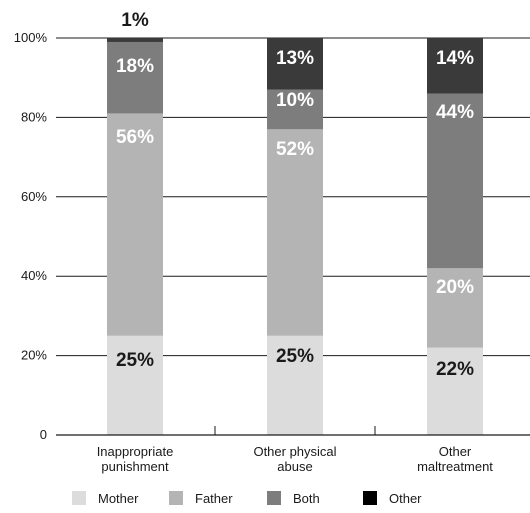 The width and height of the screenshot is (530, 513). Describe the element at coordinates (294, 466) in the screenshot. I see `category-label: abuse` at that location.